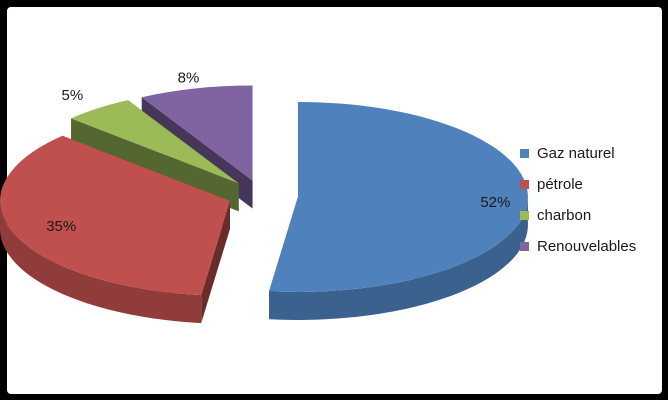 The width and height of the screenshot is (668, 400). I want to click on legend-label-charbon: charbon, so click(564, 215).